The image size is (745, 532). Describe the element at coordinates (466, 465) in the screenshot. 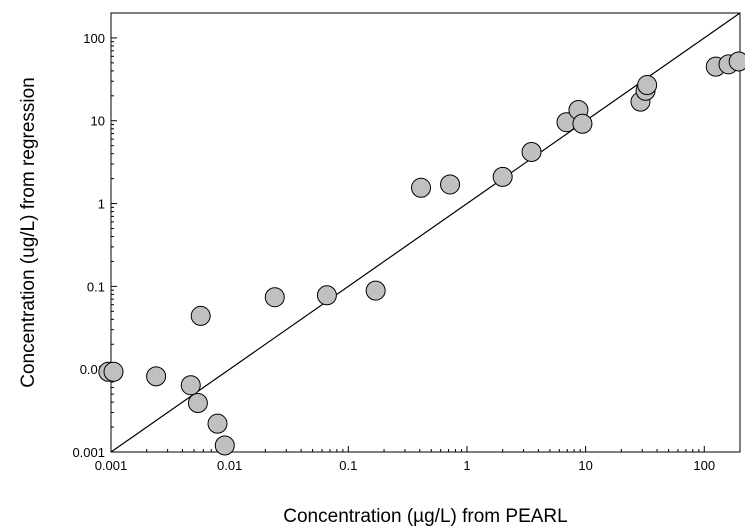

I see `x-tick-label: 1` at that location.